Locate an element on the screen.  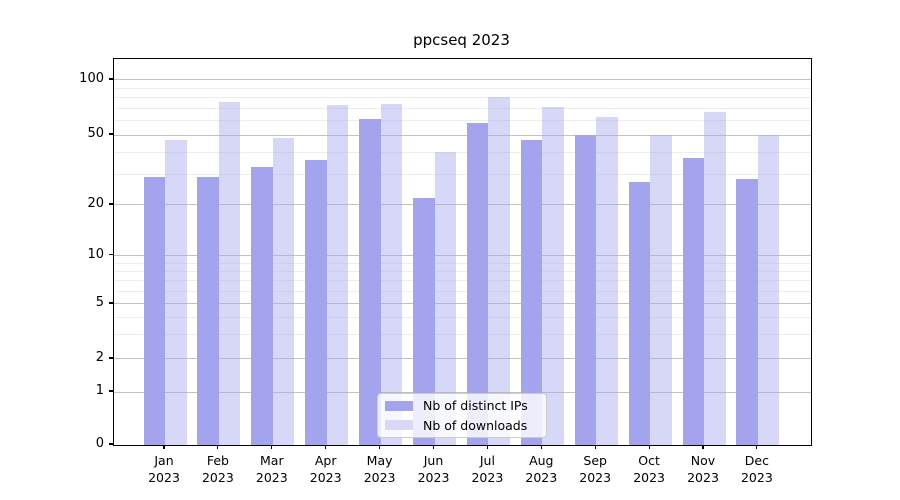
legend-swatch-downloads-icon is located at coordinates (399, 425).